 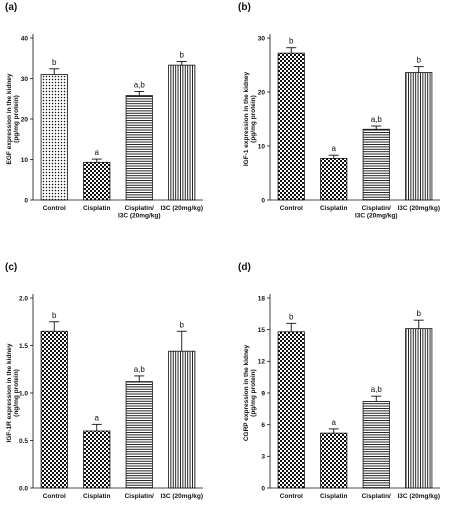 What do you see at coordinates (25, 38) in the screenshot?
I see `y-tick-label: 40` at bounding box center [25, 38].